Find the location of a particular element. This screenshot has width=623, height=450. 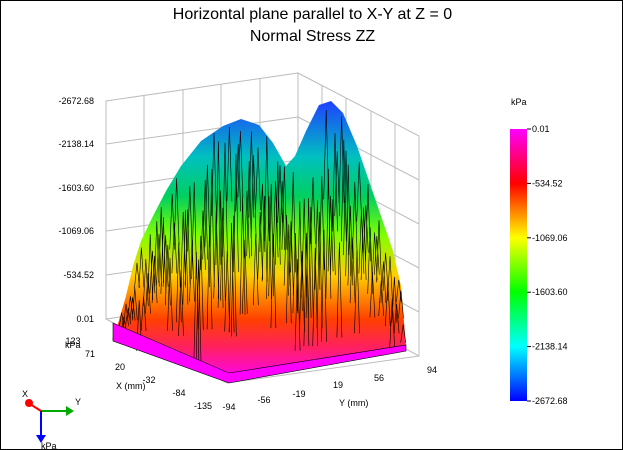

y-tick-label: -56 is located at coordinates (263, 400).